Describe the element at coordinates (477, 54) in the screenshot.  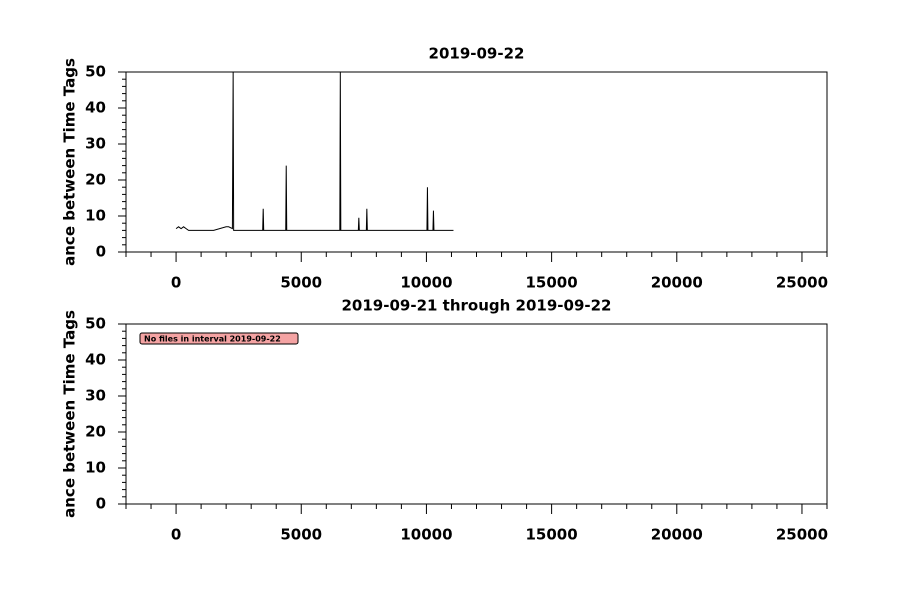
I see `chart-title: 2019-09-22` at that location.